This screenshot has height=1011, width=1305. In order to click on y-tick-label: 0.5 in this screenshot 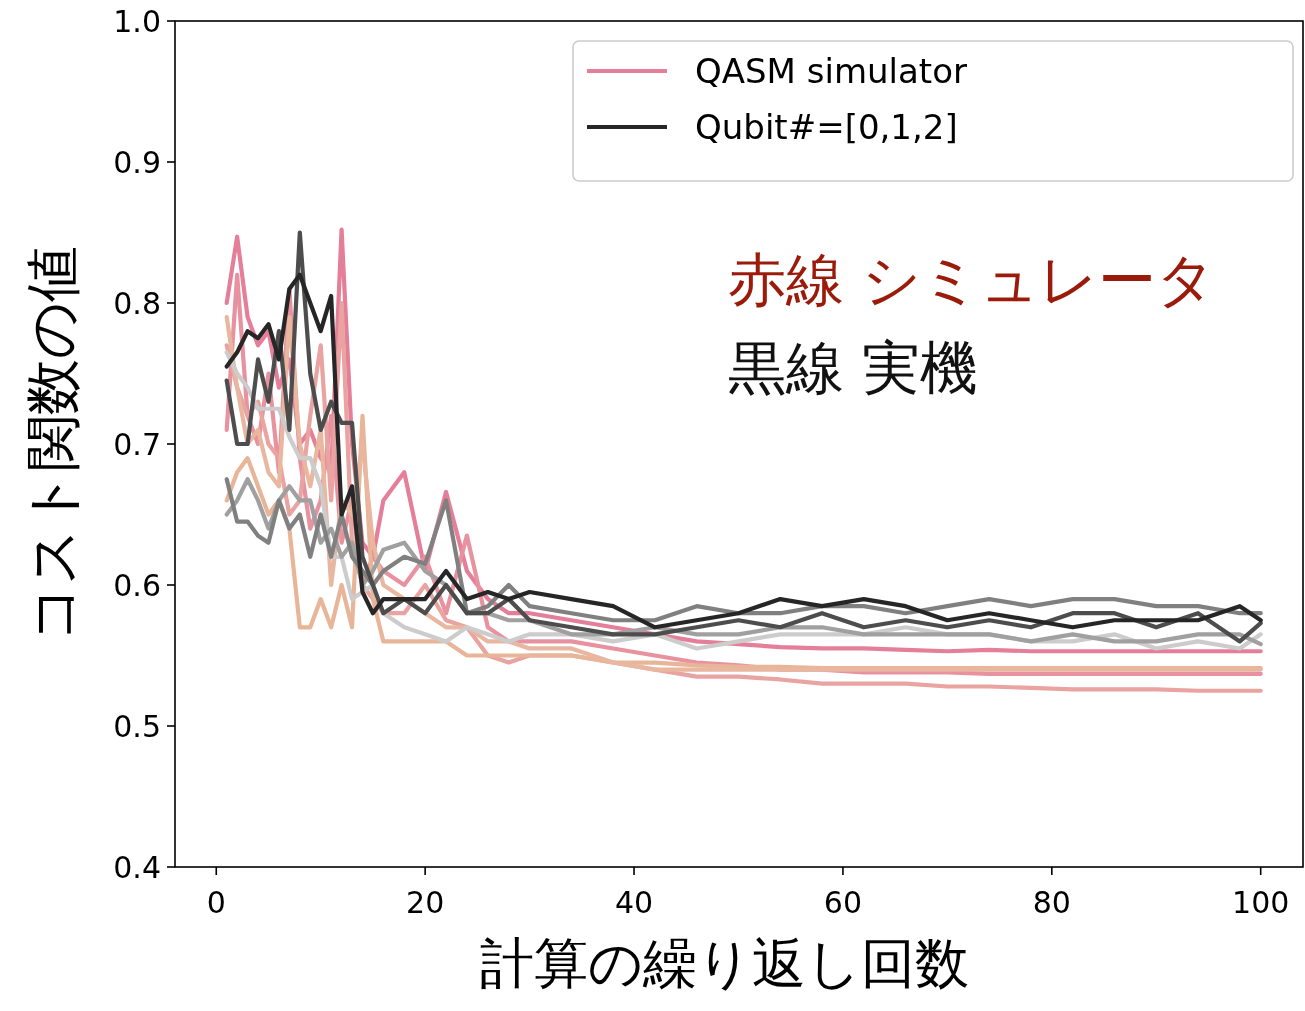, I will do `click(137, 726)`.